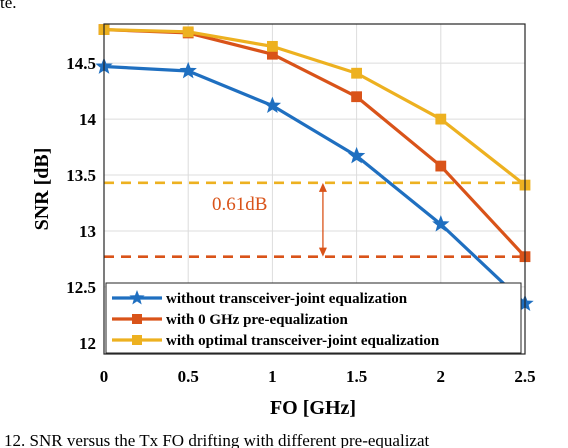 Image resolution: width=568 pixels, height=448 pixels. I want to click on y-tick-label: 12.5, so click(81, 287).